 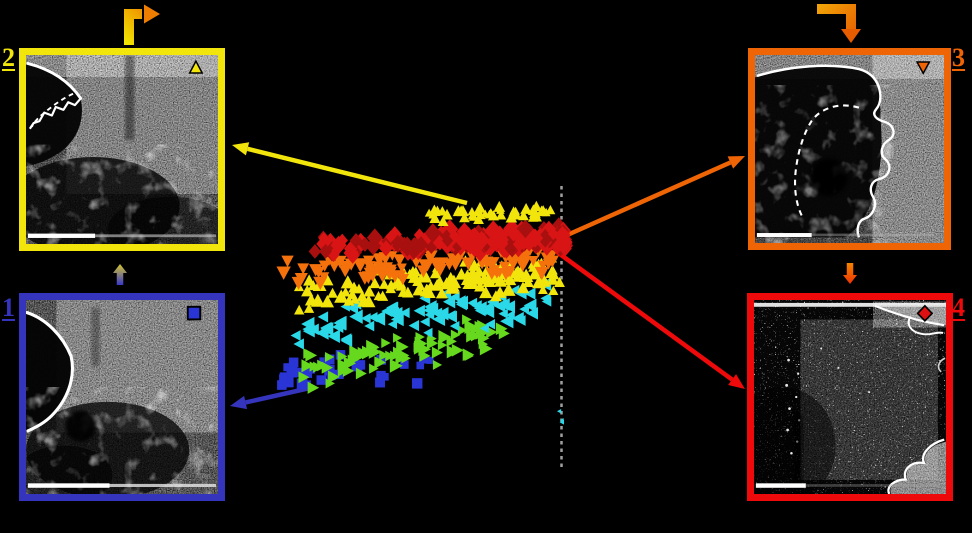 I want to click on dashed-contour-line, so click(x=52, y=110).